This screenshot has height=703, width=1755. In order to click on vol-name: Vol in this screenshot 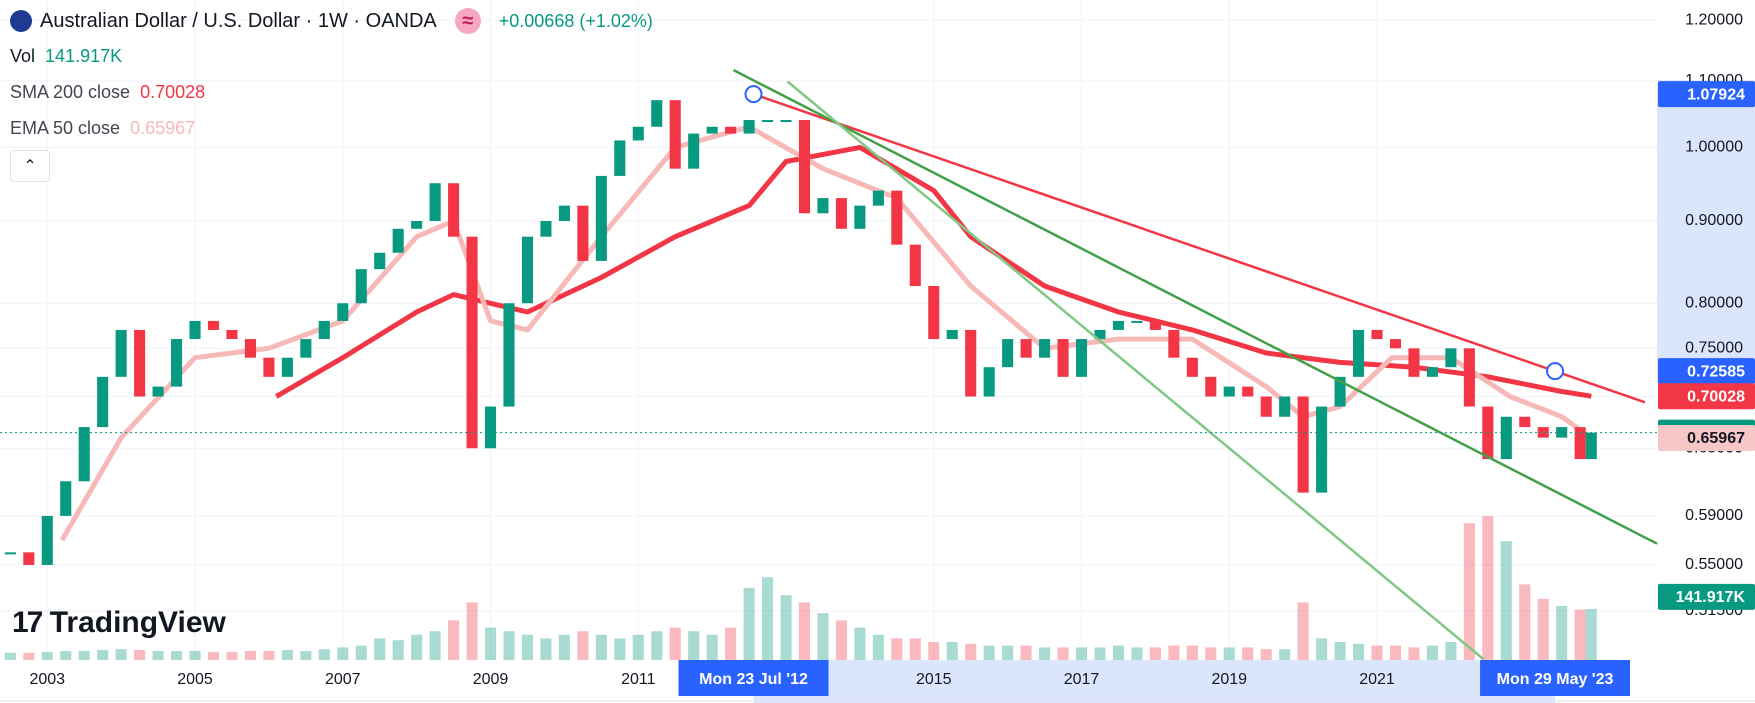, I will do `click(23, 56)`.